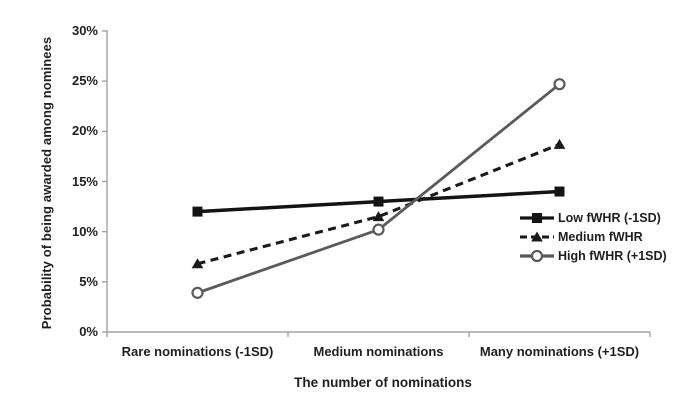  I want to click on legend-label: Medium fWHR, so click(600, 237).